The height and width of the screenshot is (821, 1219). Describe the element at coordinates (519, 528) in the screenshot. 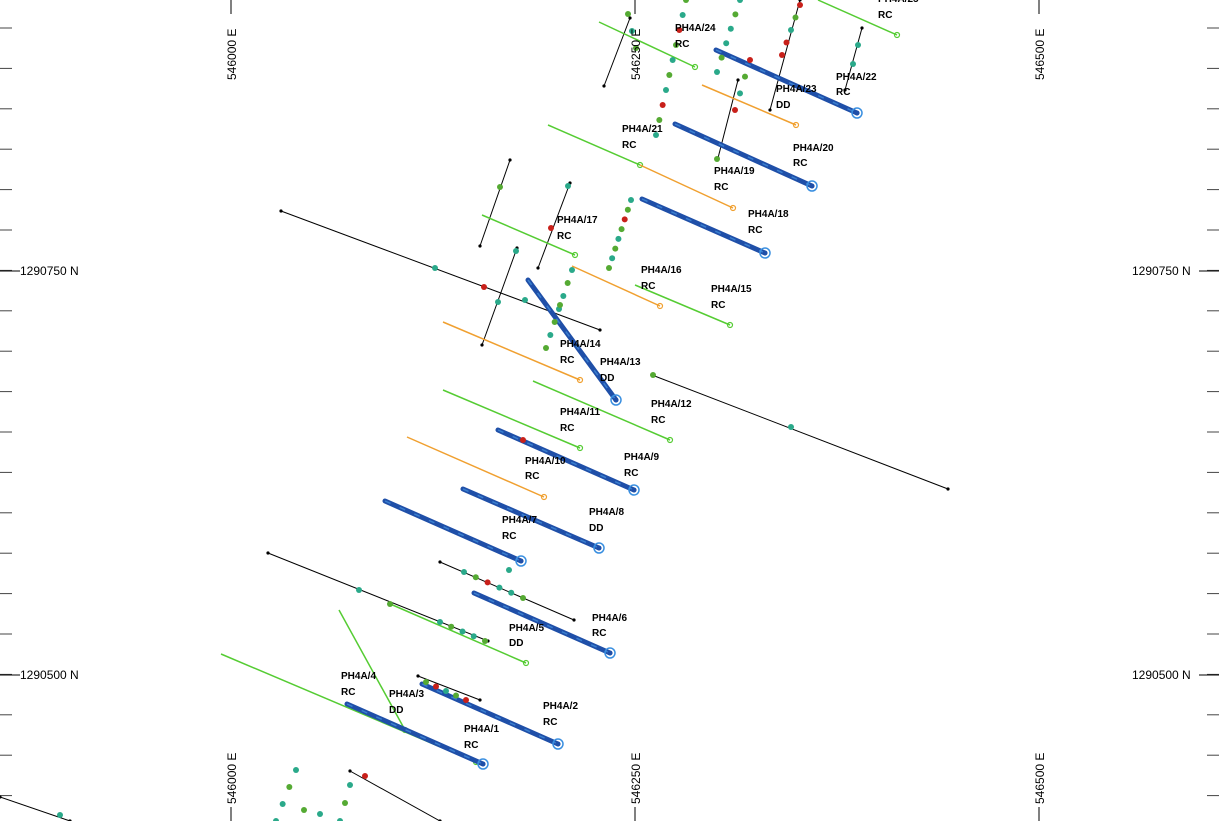

I see `hole-label-ph4a-7: PH4A/7 RC` at that location.